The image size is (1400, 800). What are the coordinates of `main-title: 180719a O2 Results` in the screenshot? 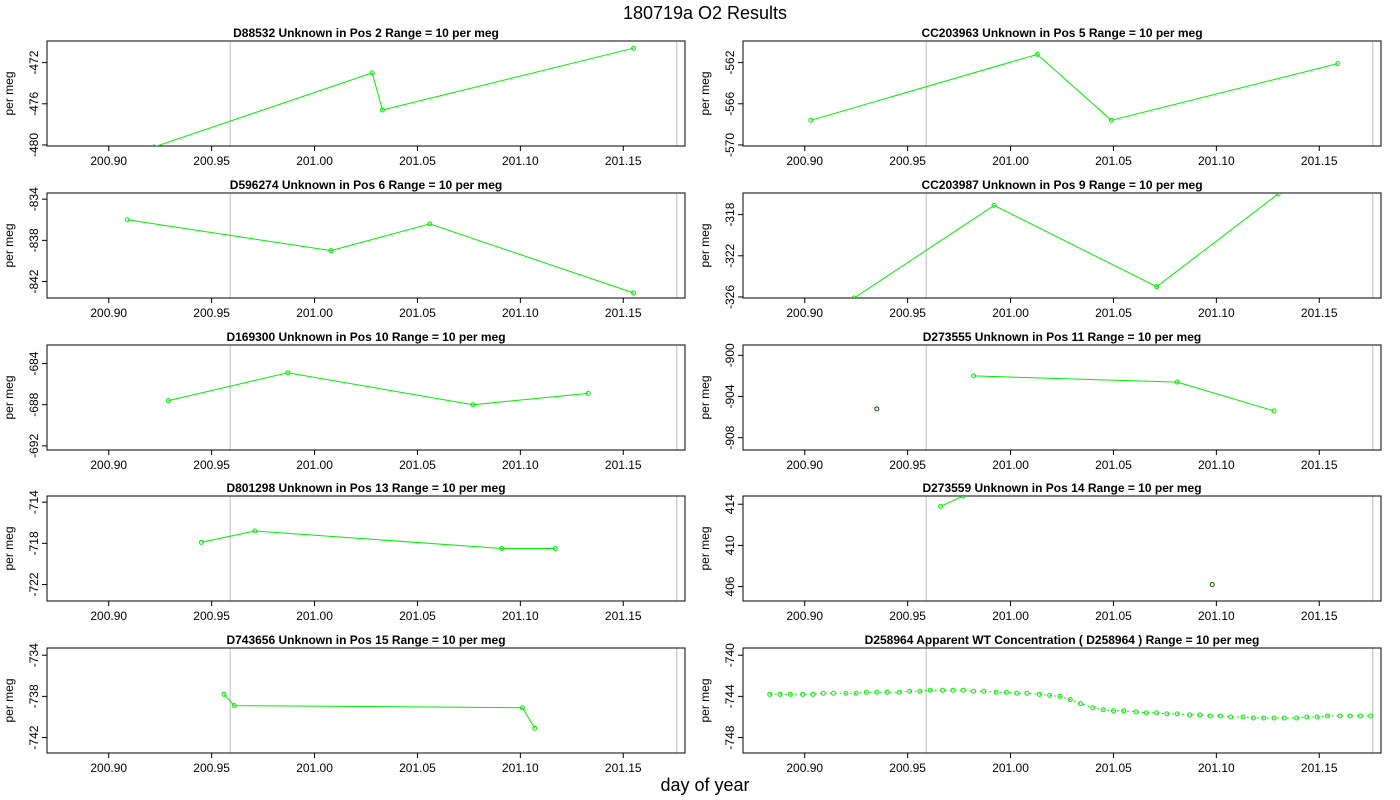 It's located at (705, 13).